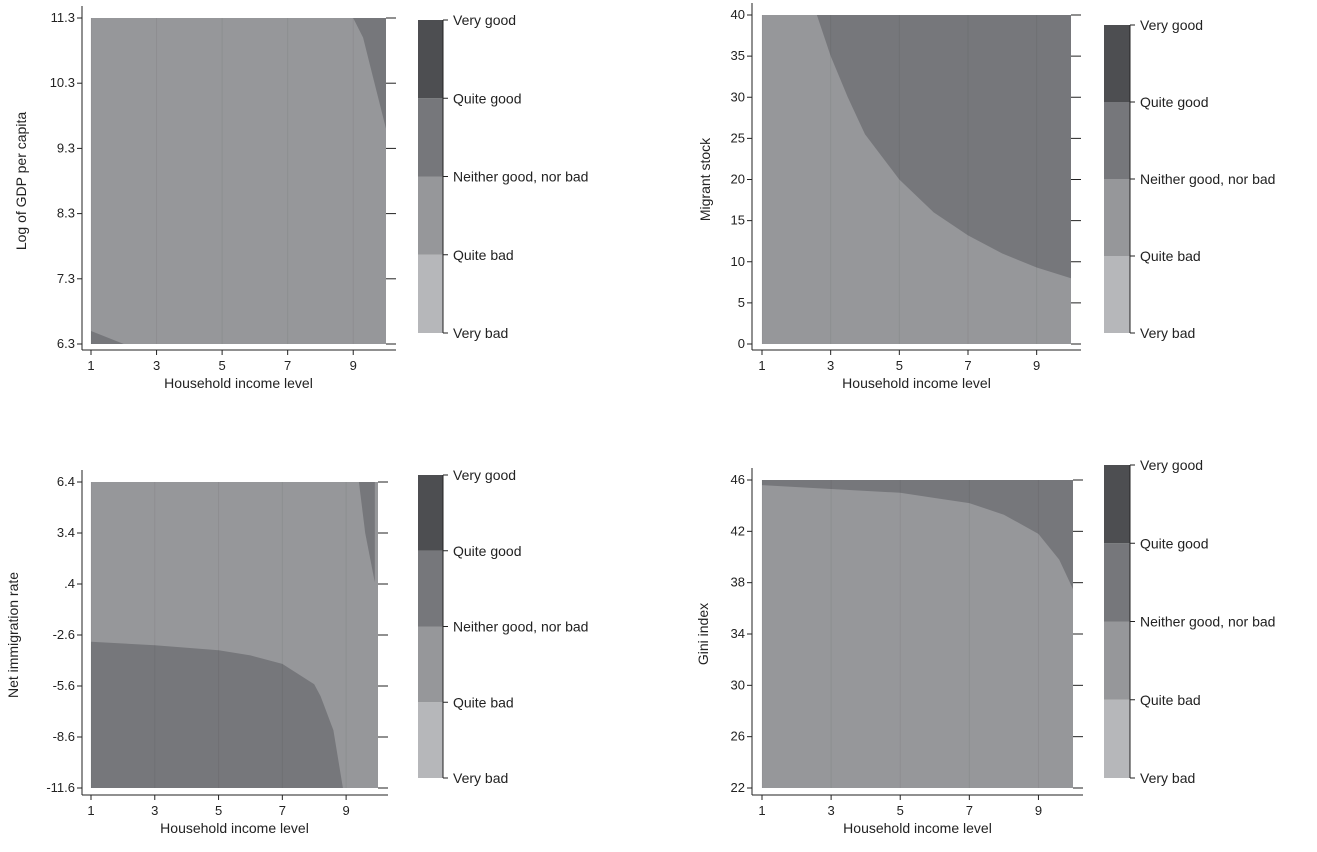 This screenshot has width=1317, height=852. What do you see at coordinates (66, 343) in the screenshot?
I see `y-tick-label: 6.3` at bounding box center [66, 343].